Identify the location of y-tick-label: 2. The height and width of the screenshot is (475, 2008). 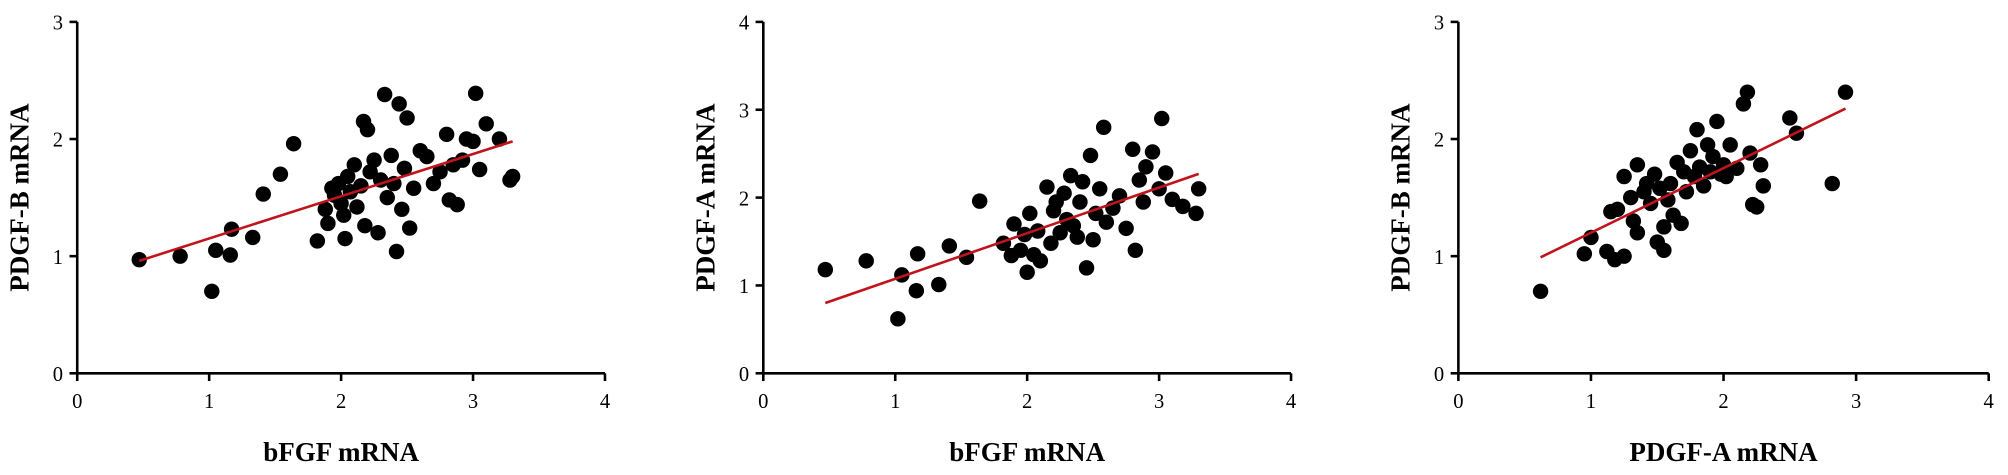
(744, 199).